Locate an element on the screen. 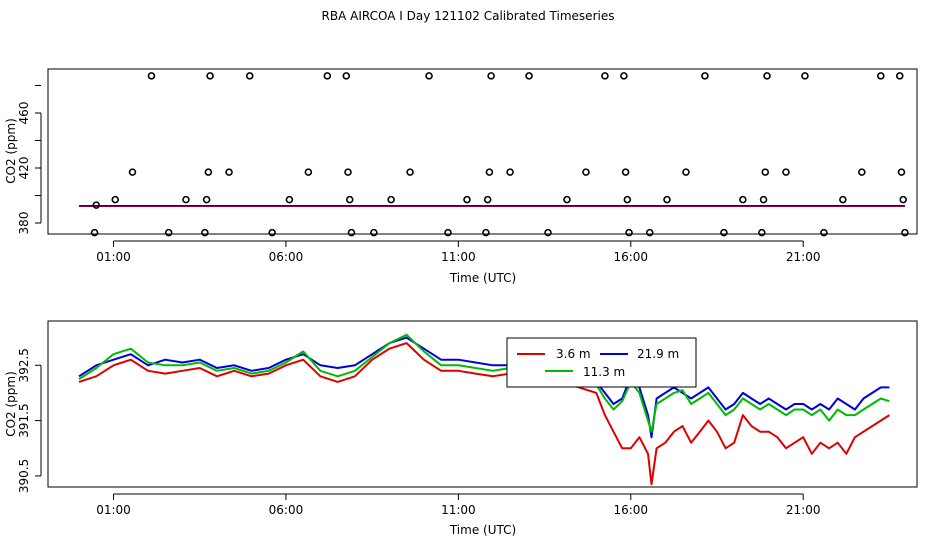 The height and width of the screenshot is (540, 936). legend-label-11-3: 11.3 m is located at coordinates (604, 372).